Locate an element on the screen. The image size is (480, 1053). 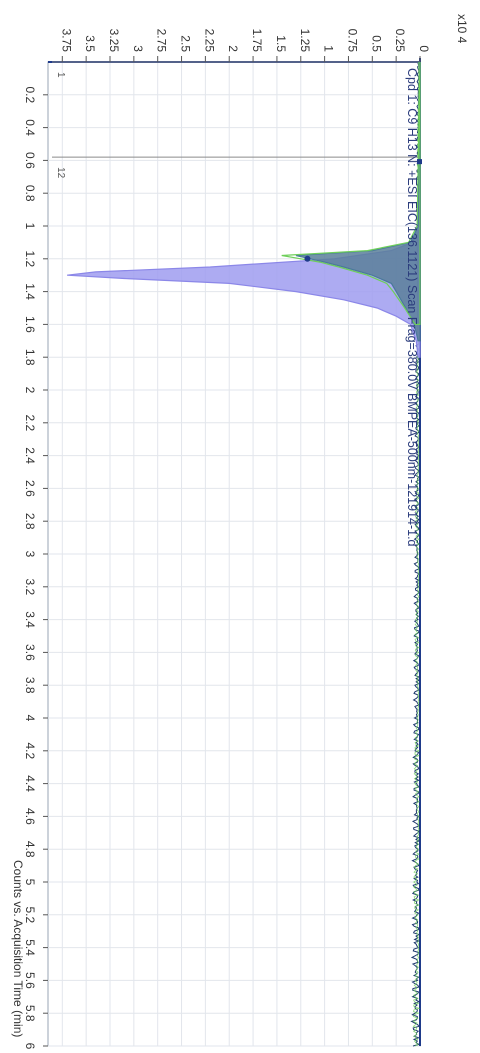
tick-label-time: 3.4 is located at coordinates (30, 619).